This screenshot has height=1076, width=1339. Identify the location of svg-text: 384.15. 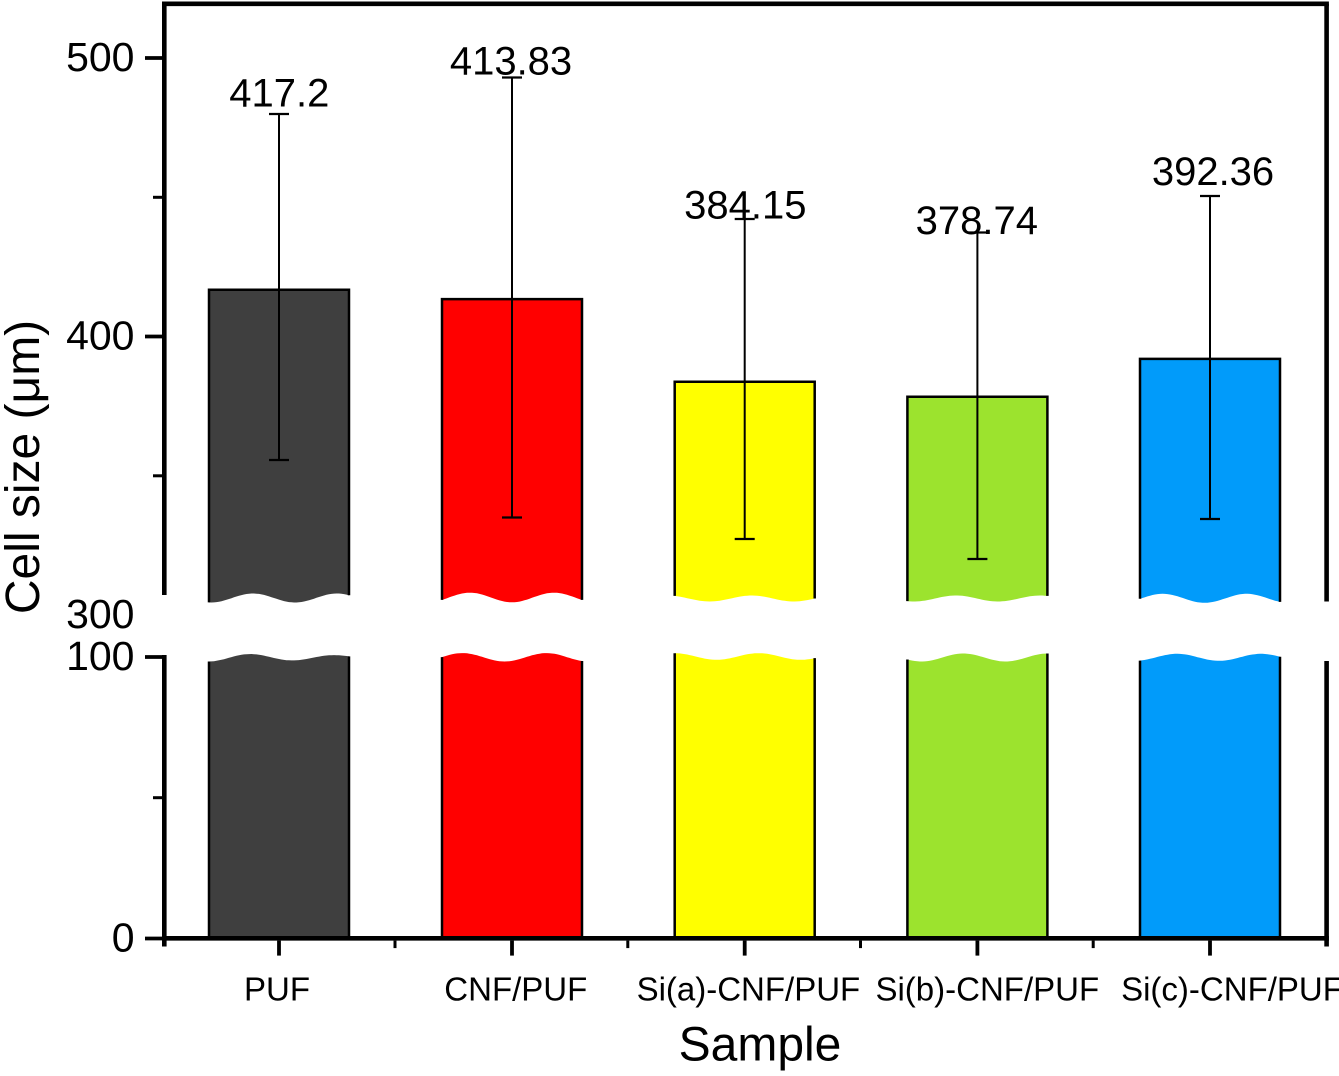
(745, 205).